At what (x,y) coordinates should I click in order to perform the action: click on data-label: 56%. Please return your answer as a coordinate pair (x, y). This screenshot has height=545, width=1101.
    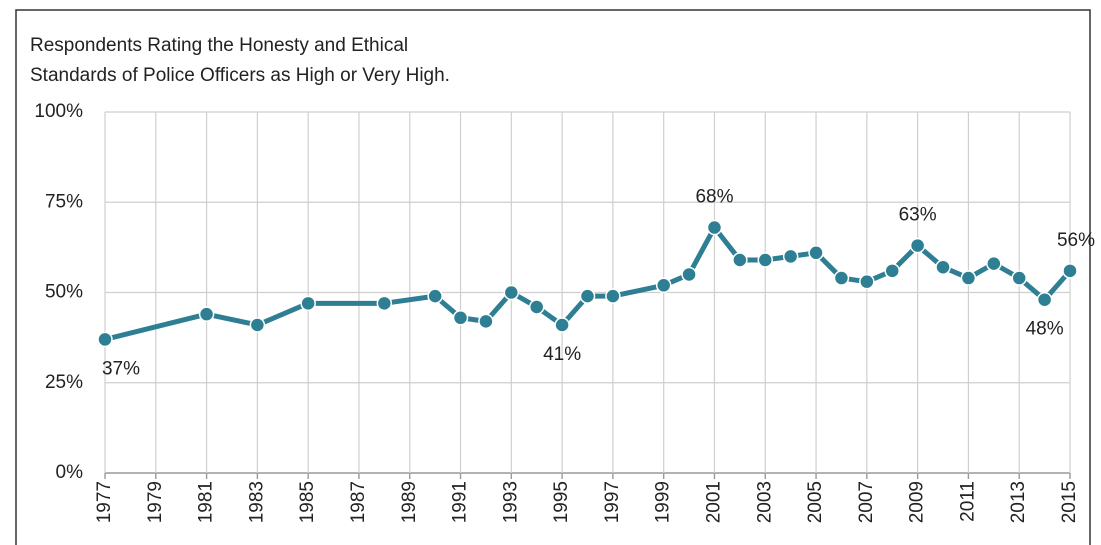
    Looking at the image, I should click on (1076, 240).